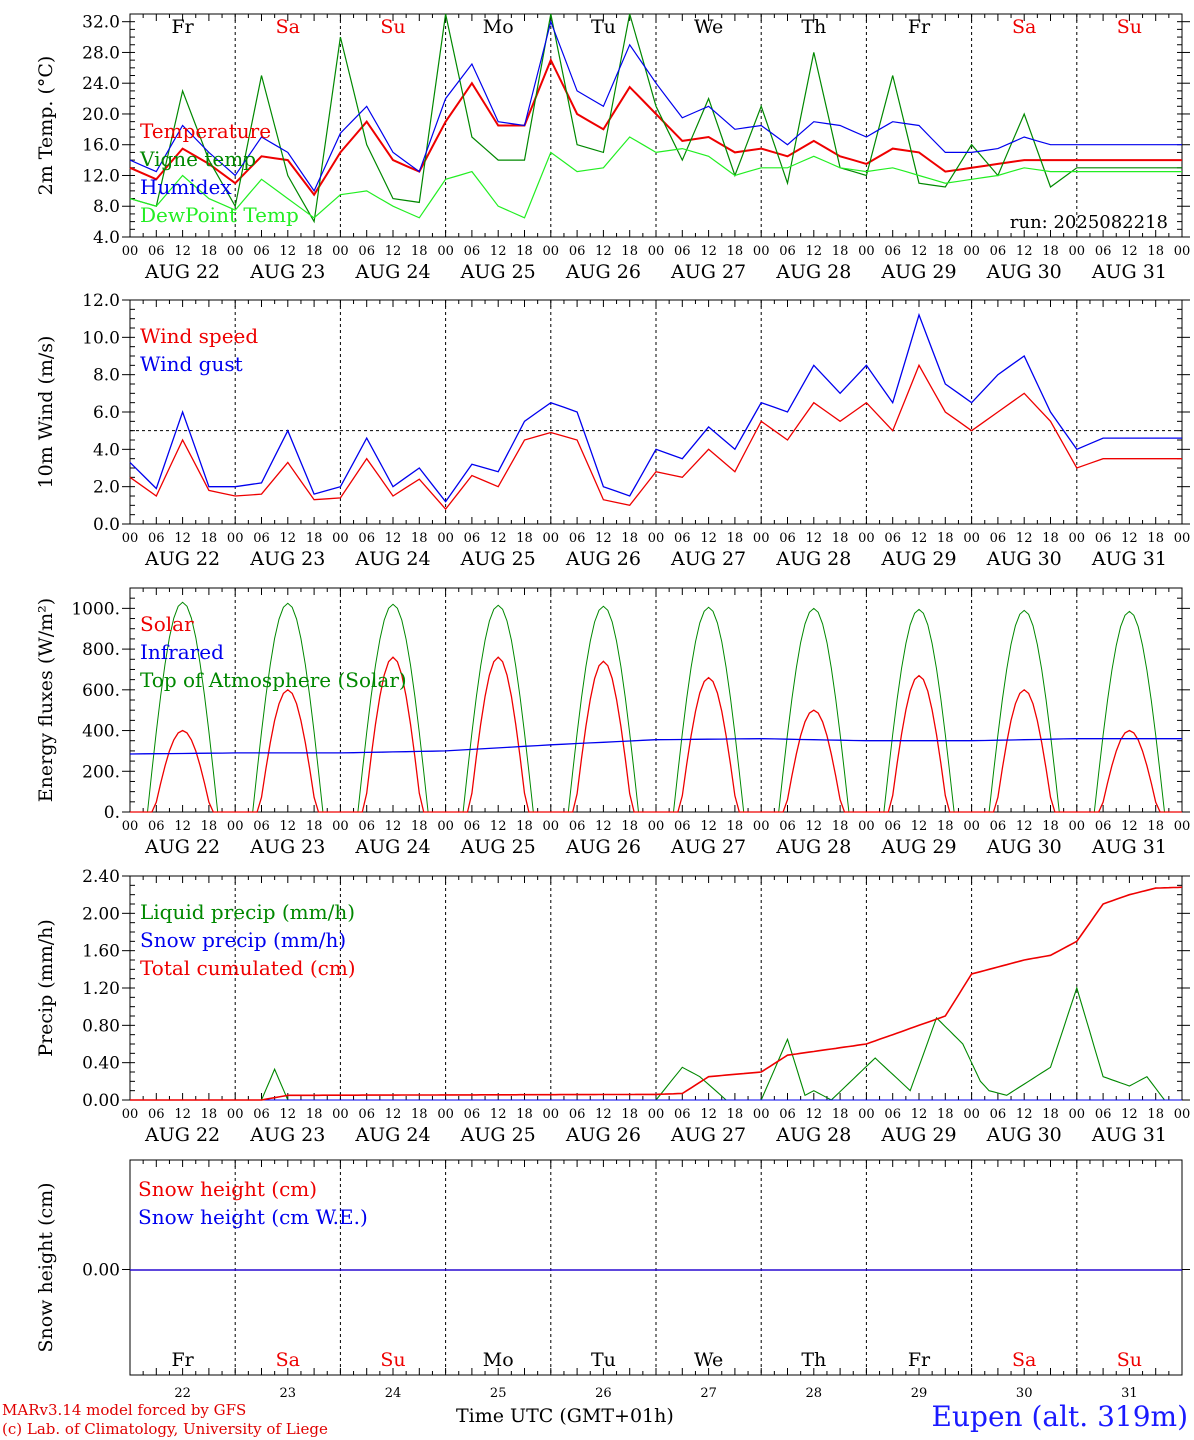 Image resolution: width=1194 pixels, height=1440 pixels. What do you see at coordinates (101, 691) in the screenshot?
I see `y-tick-label: 600.` at bounding box center [101, 691].